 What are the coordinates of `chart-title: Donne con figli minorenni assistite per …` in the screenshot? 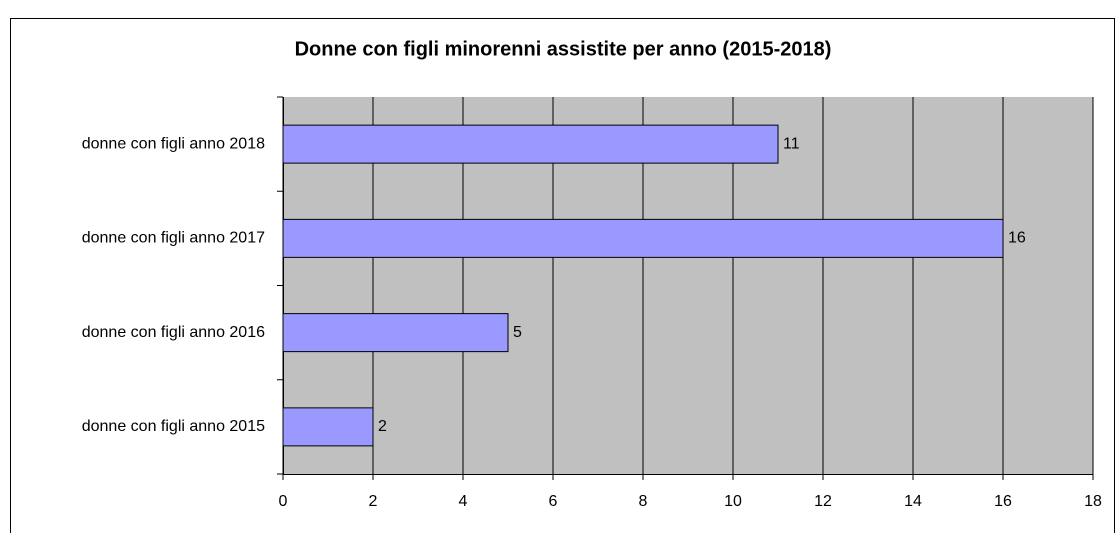 It's located at (563, 49).